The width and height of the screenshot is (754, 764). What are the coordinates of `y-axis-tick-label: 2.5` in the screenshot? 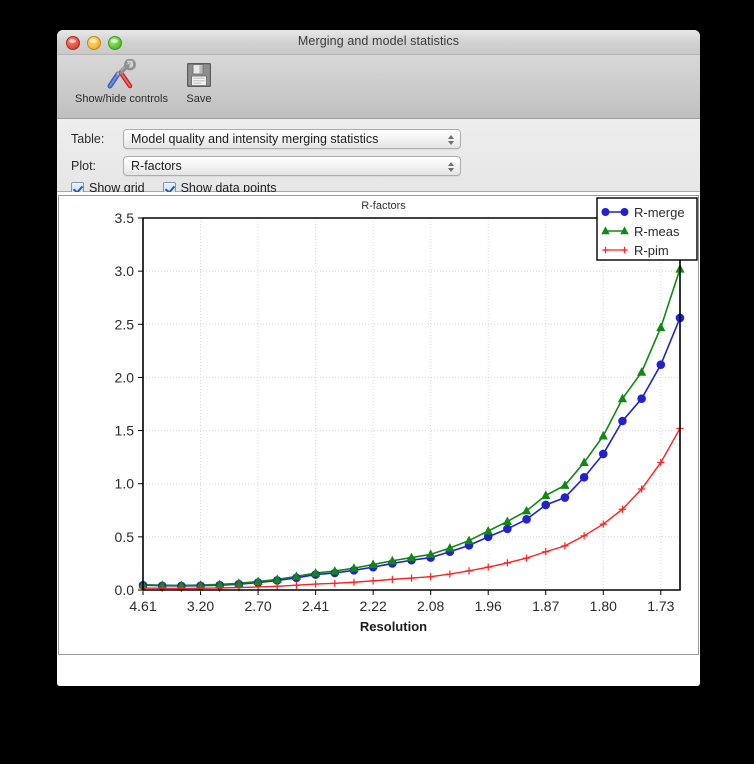 It's located at (125, 324).